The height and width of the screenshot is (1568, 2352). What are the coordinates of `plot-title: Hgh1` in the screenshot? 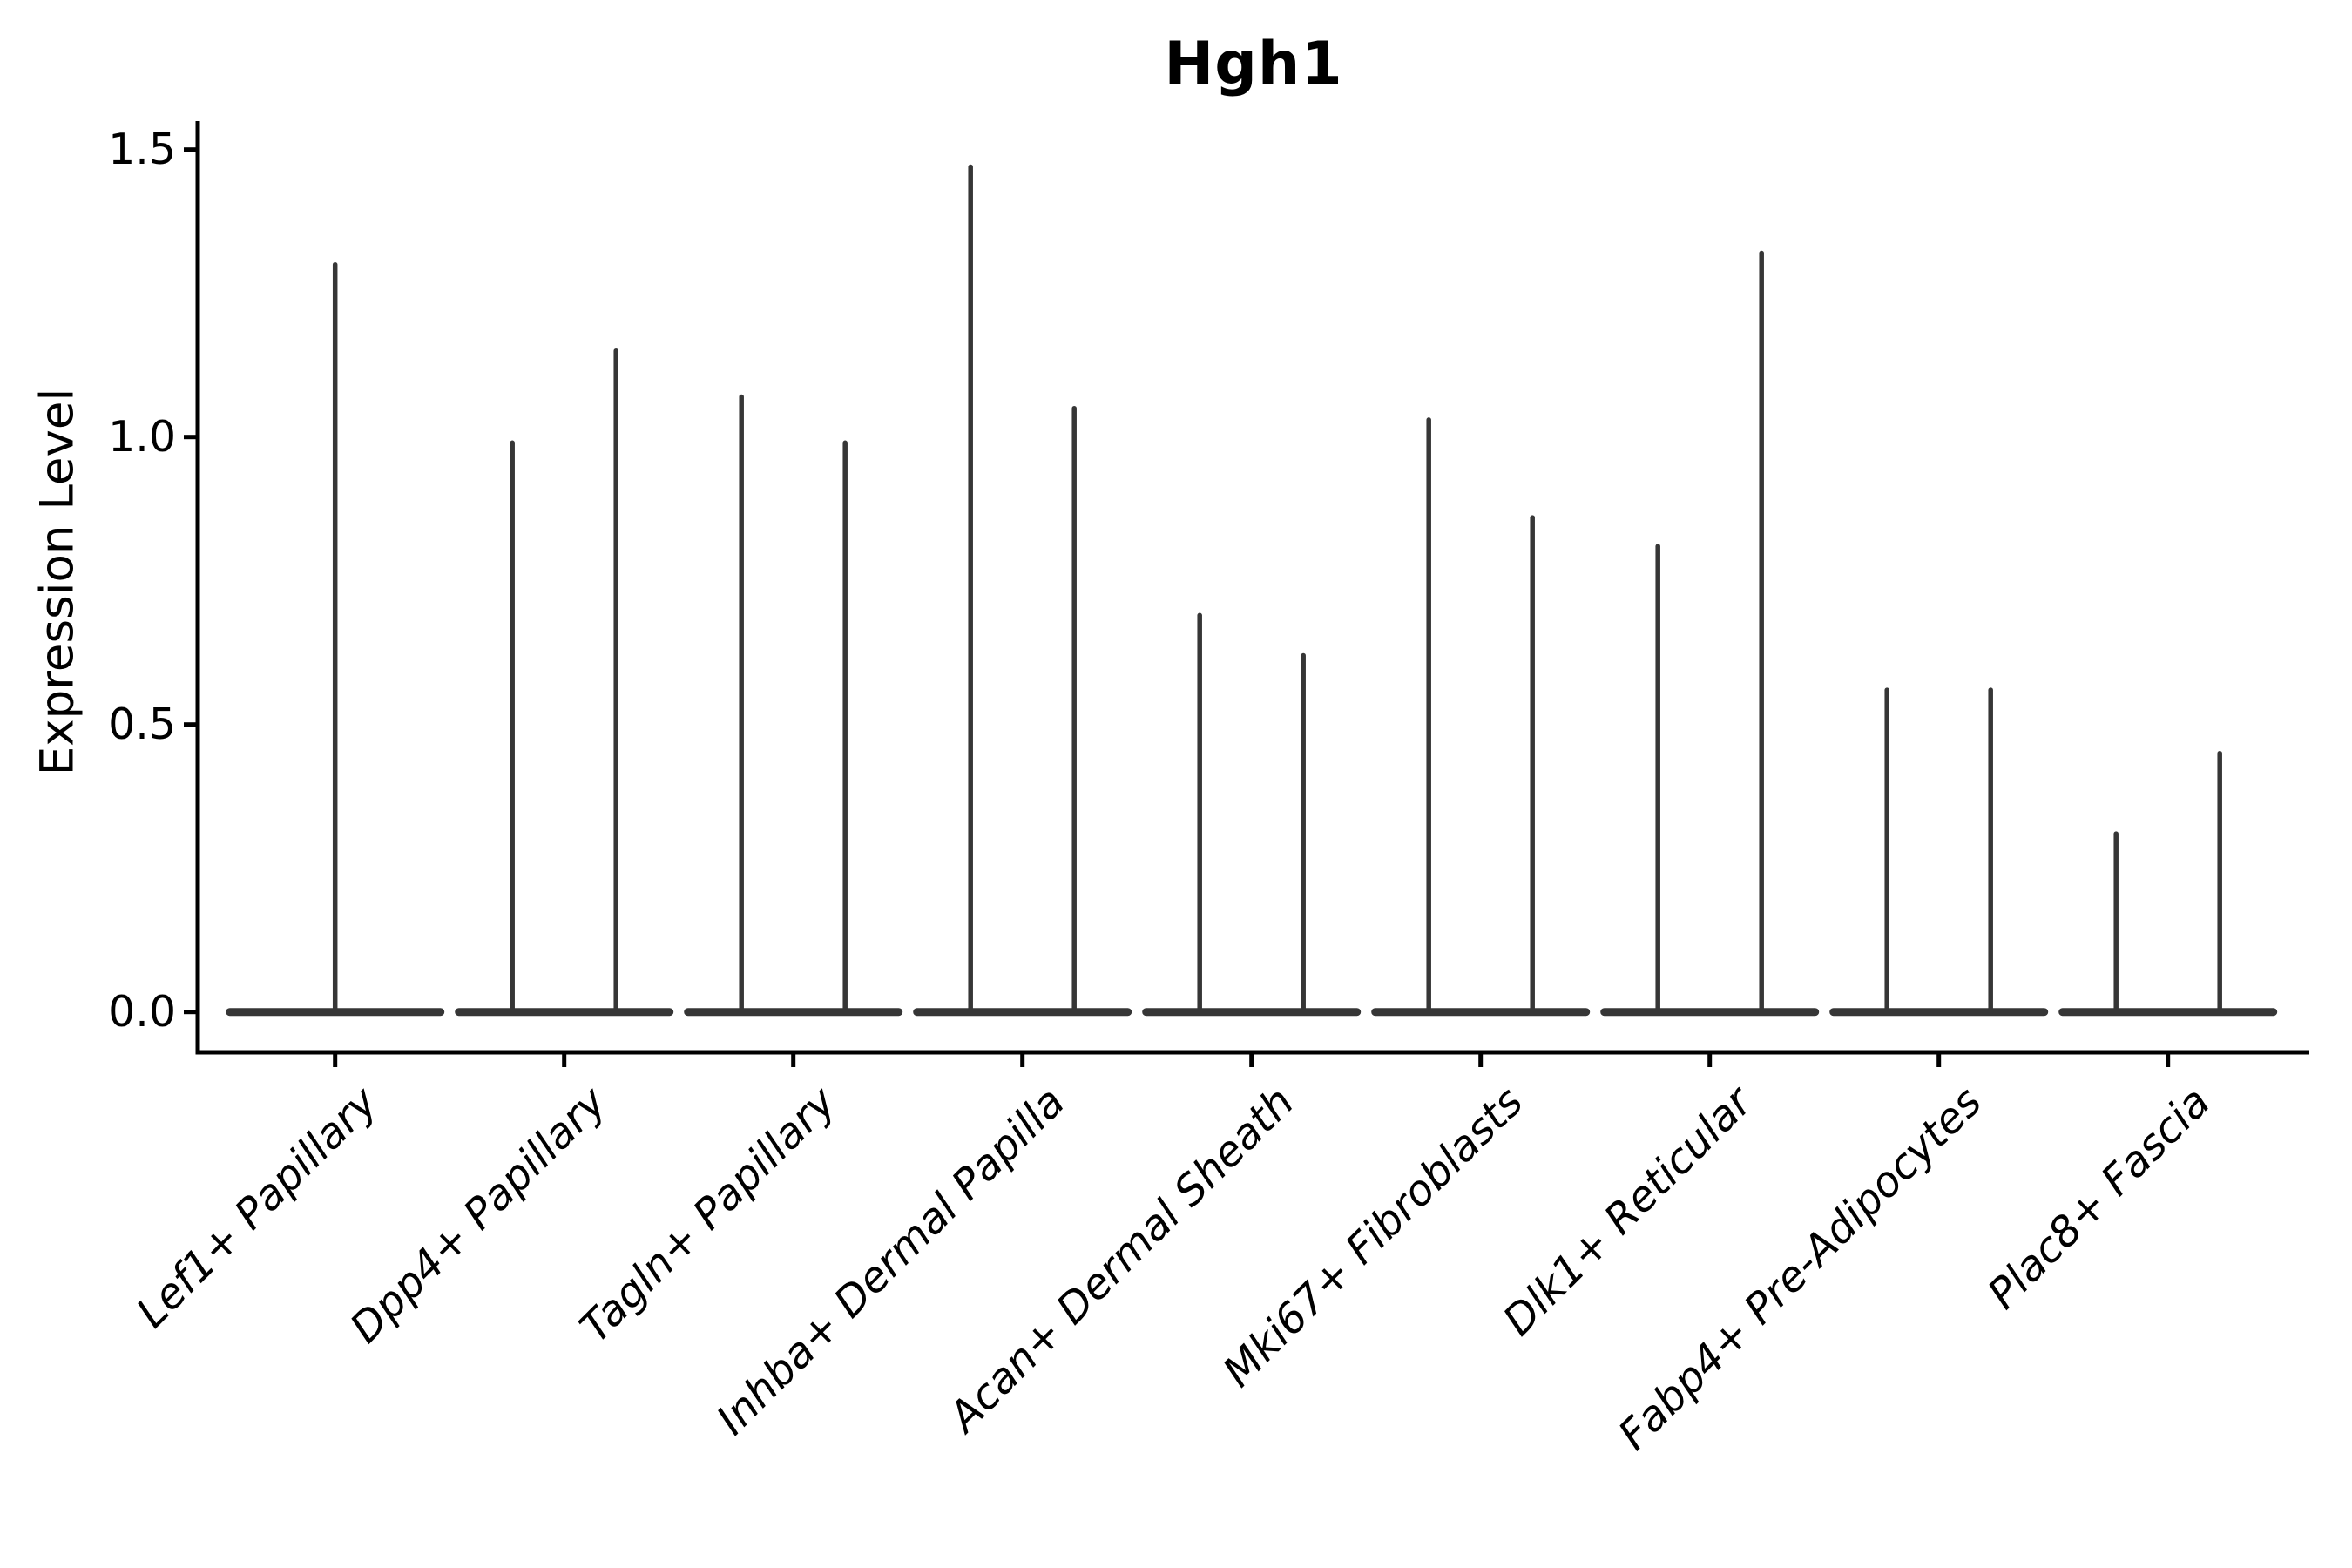 It's located at (1253, 64).